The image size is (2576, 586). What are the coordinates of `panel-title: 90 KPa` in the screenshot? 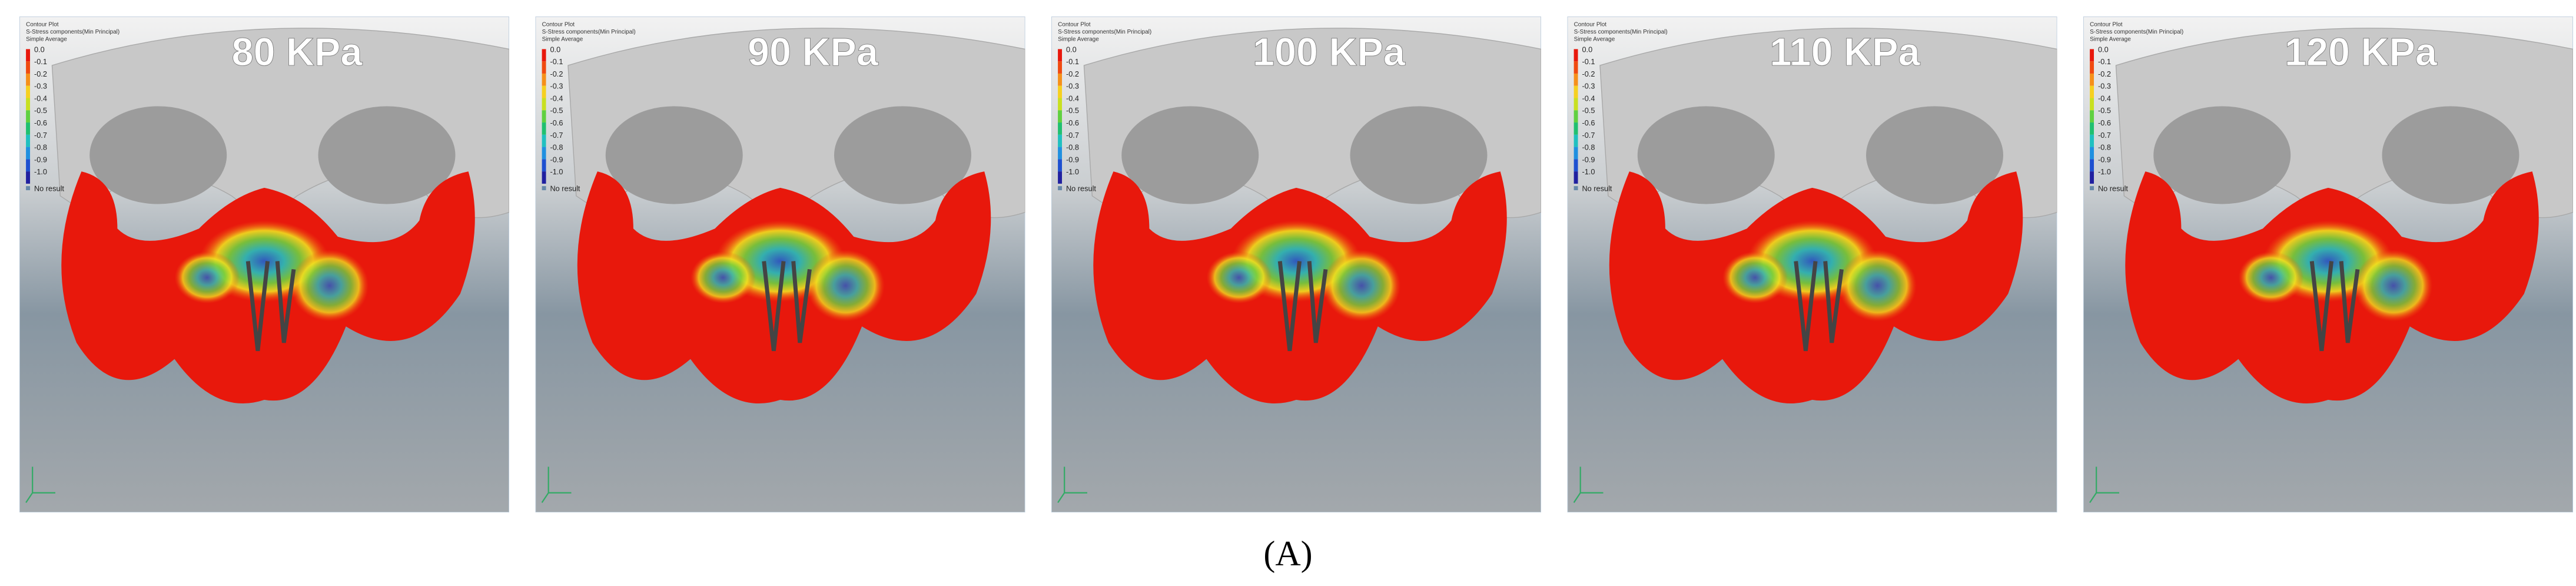 It's located at (813, 52).